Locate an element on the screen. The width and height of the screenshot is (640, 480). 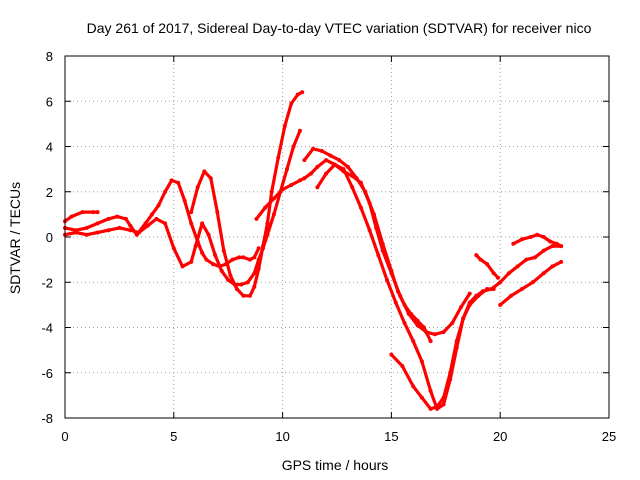
y-tick-label: -2 is located at coordinates (47, 282).